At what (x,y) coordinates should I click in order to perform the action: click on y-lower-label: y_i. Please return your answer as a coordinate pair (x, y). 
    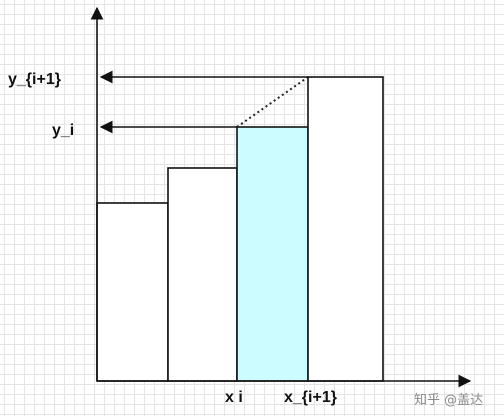
    Looking at the image, I should click on (63, 130).